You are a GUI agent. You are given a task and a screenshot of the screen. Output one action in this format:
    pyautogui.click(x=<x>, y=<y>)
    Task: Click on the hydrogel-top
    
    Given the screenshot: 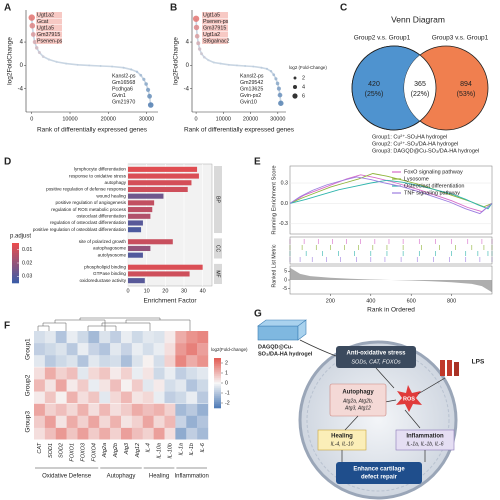 What is the action you would take?
    pyautogui.click(x=282, y=330)
    